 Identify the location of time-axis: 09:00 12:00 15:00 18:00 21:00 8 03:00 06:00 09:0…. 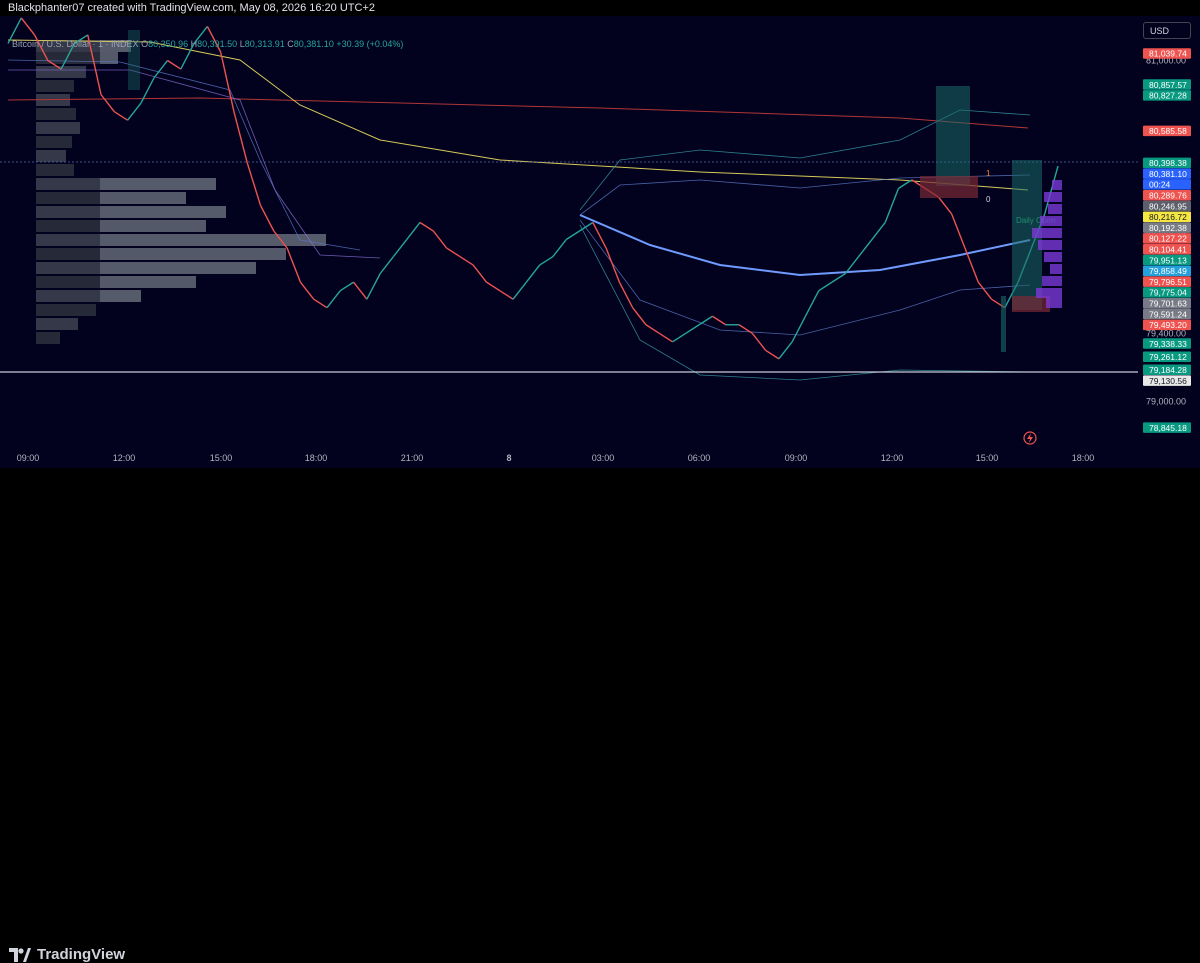
(556, 458).